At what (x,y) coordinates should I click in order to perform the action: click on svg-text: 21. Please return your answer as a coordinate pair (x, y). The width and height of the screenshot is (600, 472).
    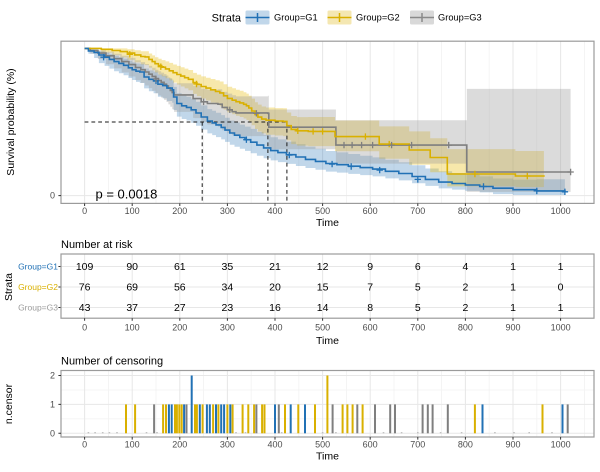
    Looking at the image, I should click on (275, 267).